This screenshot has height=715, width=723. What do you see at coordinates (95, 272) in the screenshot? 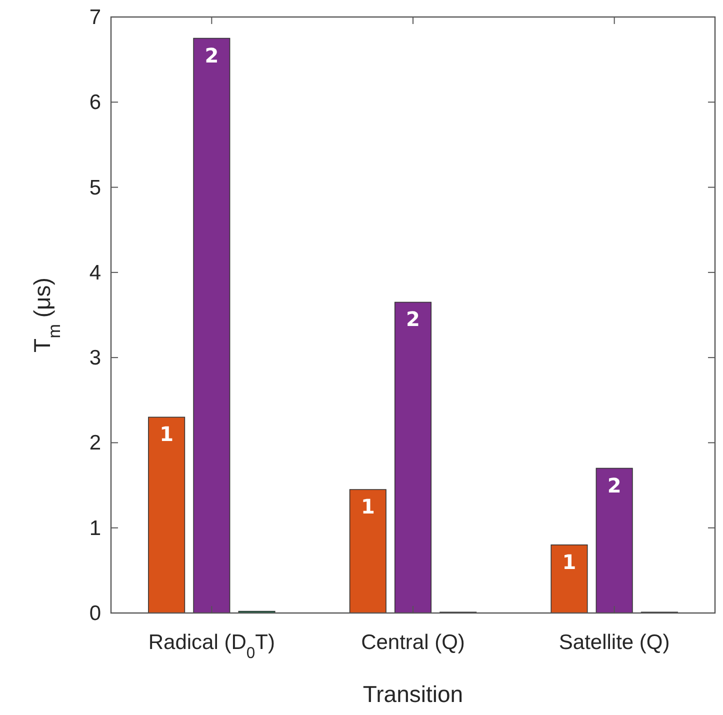
I see `y-tick-label: 4` at bounding box center [95, 272].